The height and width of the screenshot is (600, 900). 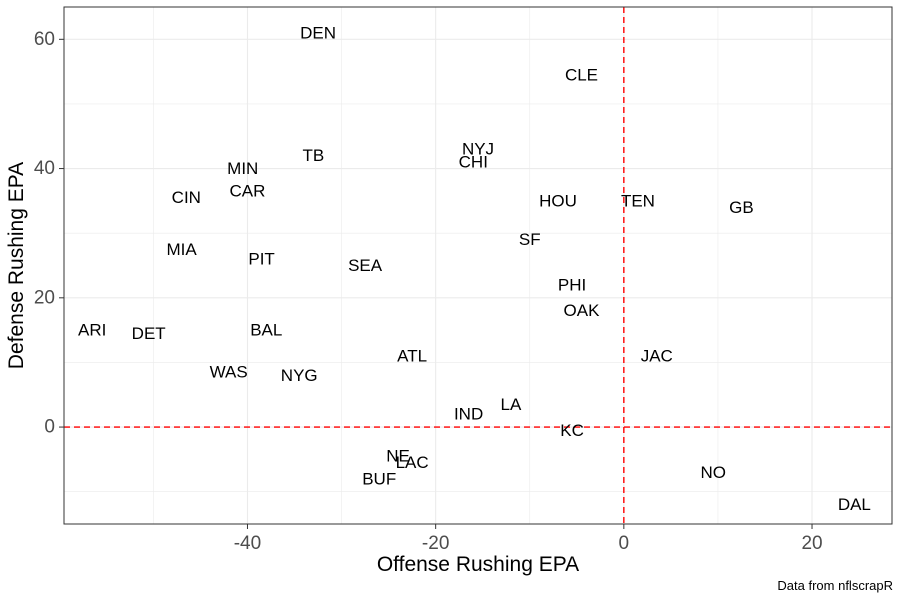 What do you see at coordinates (412, 355) in the screenshot?
I see `team-label-atl: ATL` at bounding box center [412, 355].